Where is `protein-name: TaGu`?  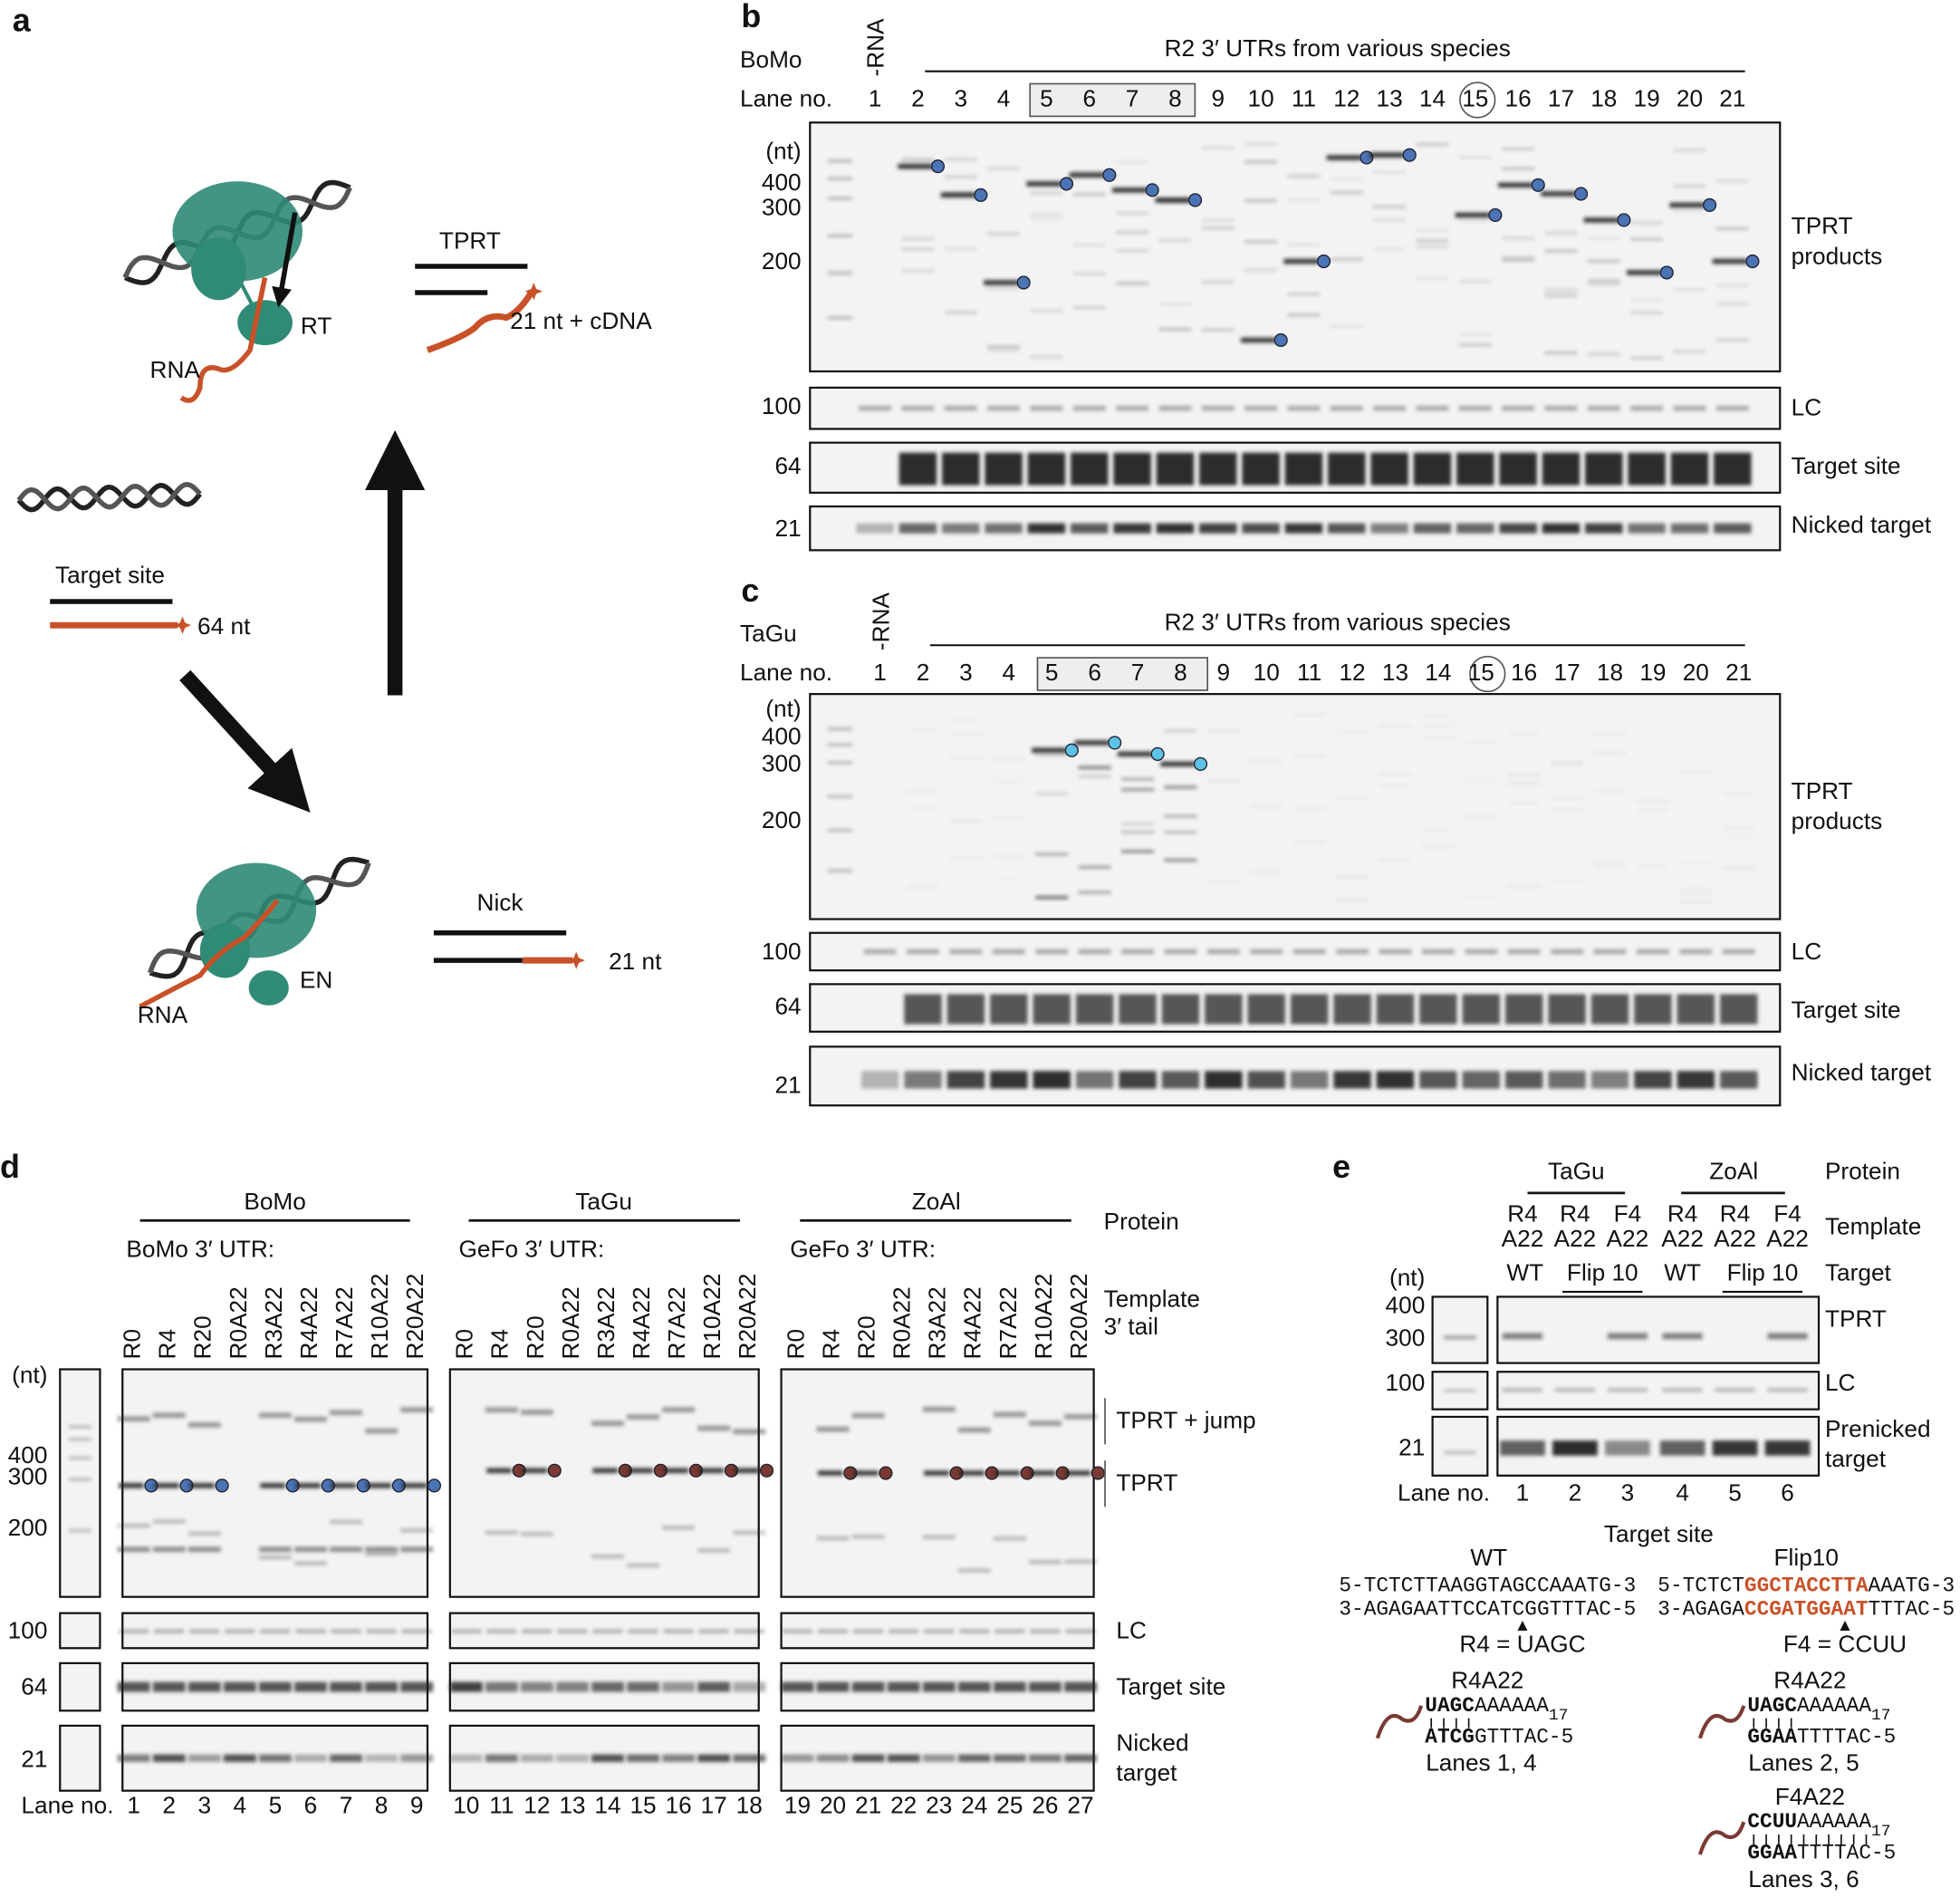
protein-name: TaGu is located at coordinates (603, 1201).